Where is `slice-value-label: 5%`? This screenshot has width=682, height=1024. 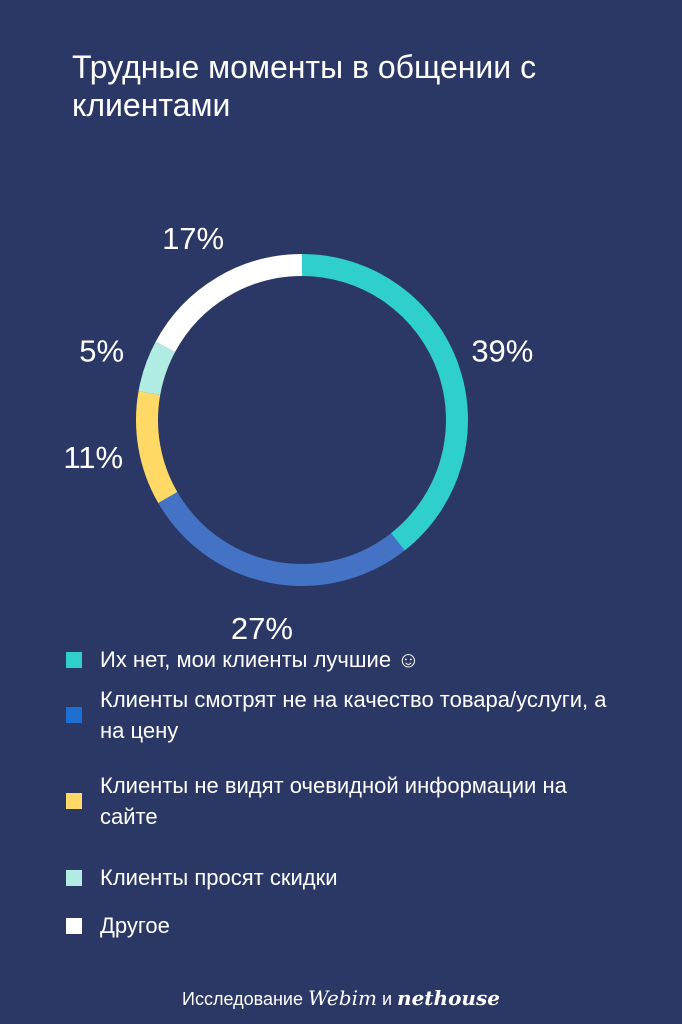 slice-value-label: 5% is located at coordinates (101, 351).